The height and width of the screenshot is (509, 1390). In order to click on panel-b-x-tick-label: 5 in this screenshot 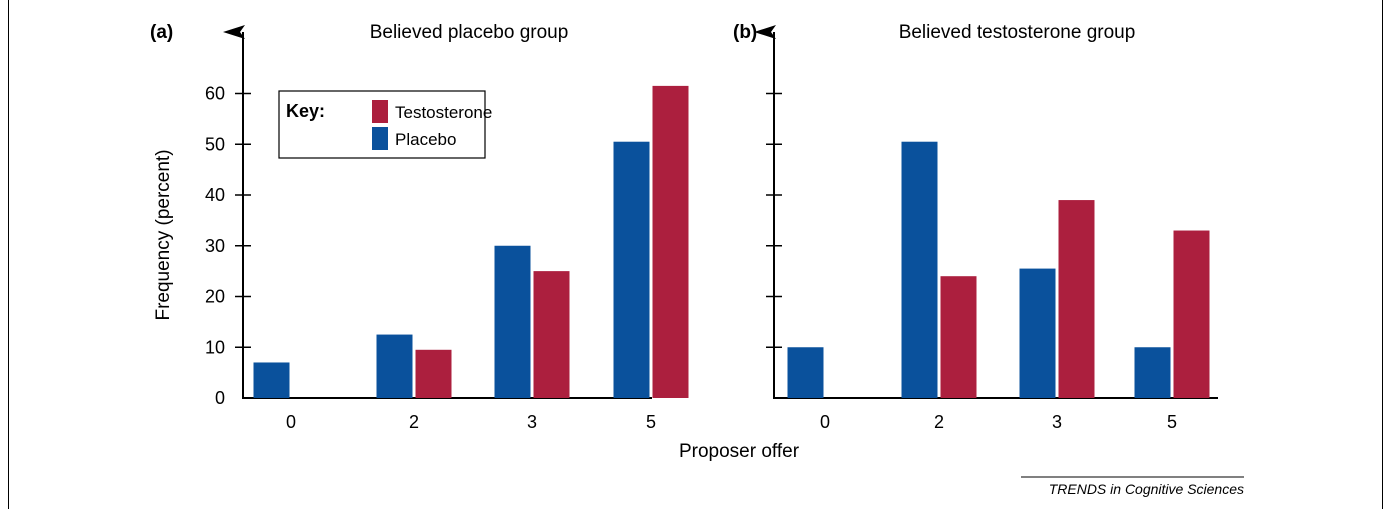, I will do `click(1172, 422)`.